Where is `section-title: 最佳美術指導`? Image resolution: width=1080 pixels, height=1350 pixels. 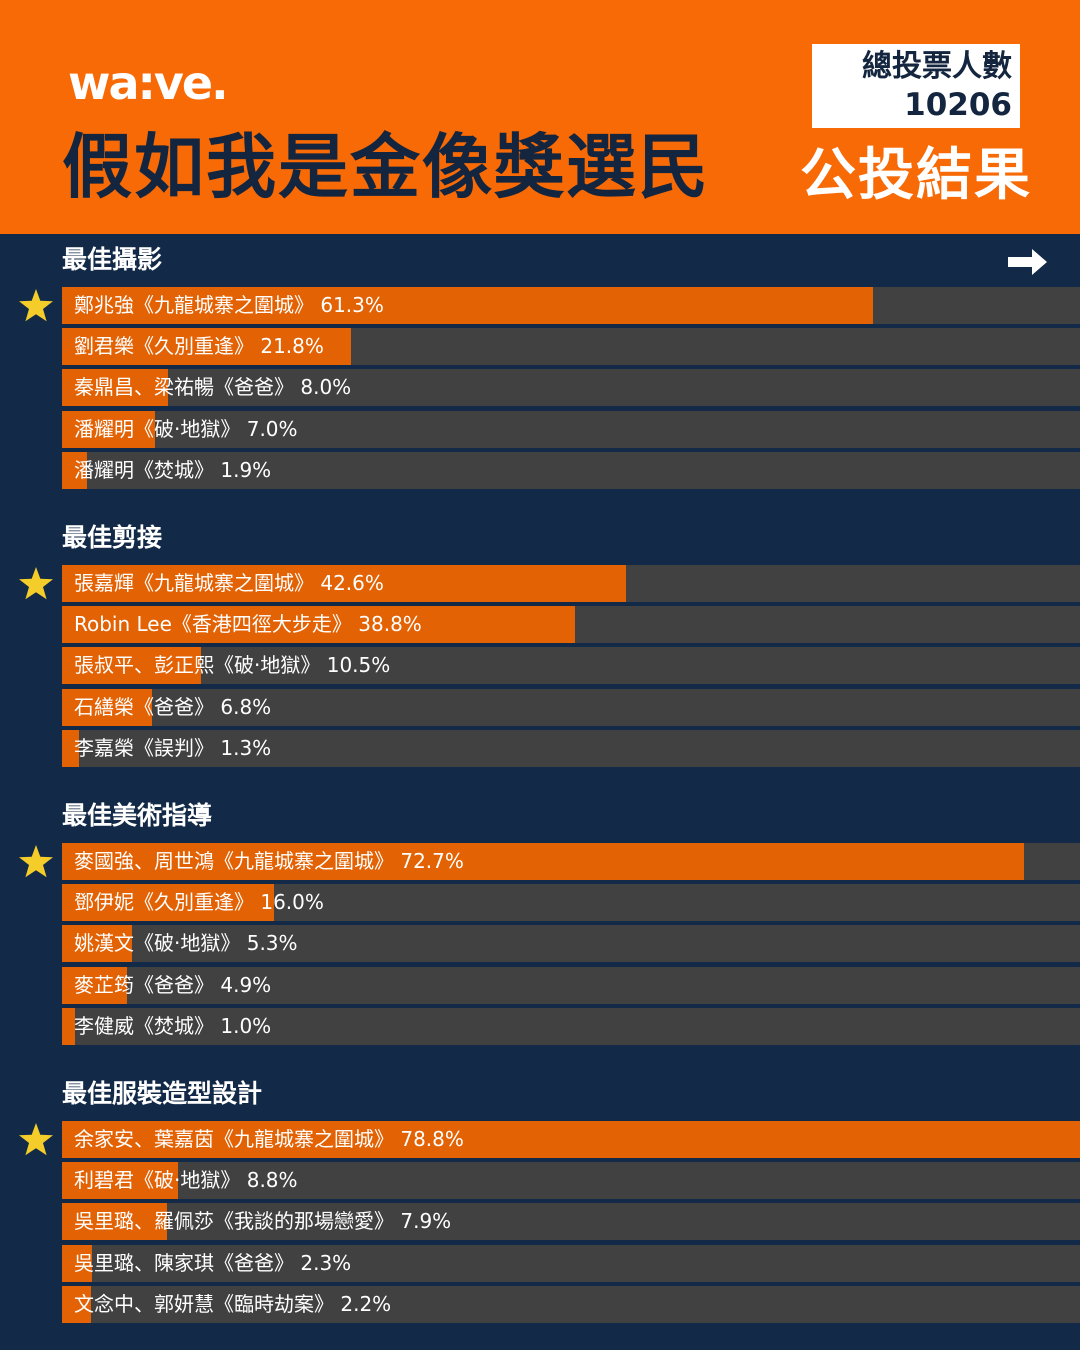 section-title: 最佳美術指導 is located at coordinates (137, 815).